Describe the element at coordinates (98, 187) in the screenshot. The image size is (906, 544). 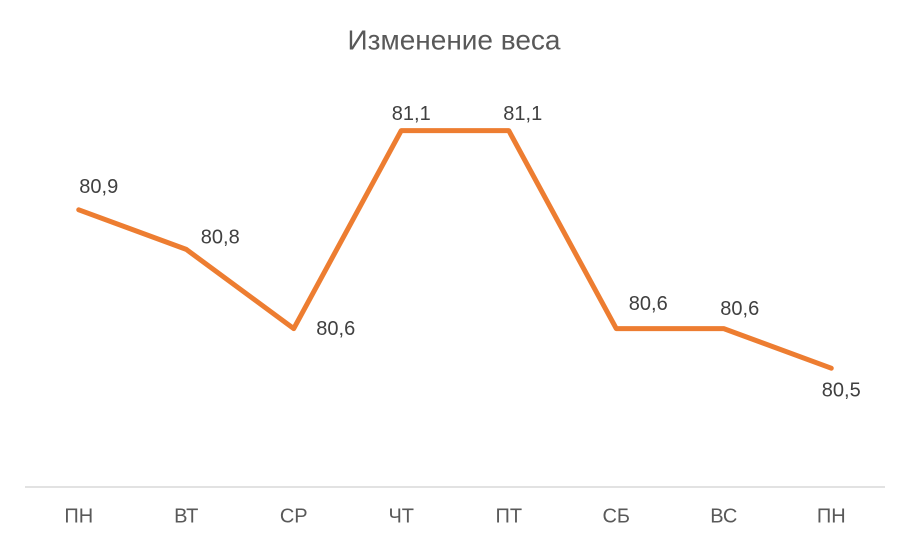
I see `data-label: 80,9` at that location.